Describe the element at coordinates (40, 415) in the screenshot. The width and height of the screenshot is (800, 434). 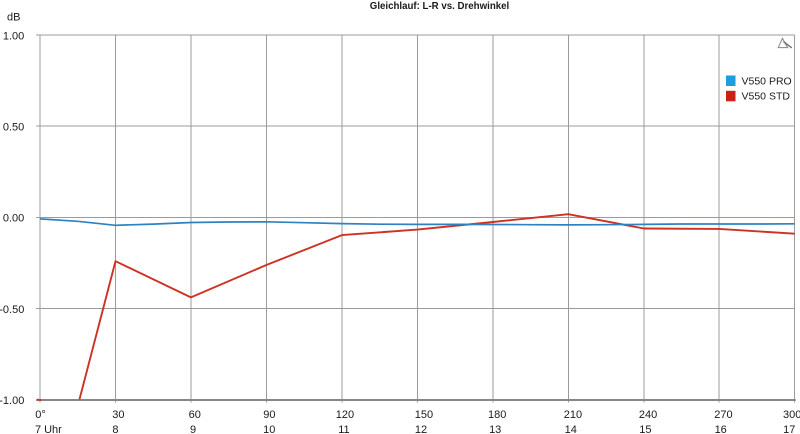
I see `svg-text: 0°` at that location.